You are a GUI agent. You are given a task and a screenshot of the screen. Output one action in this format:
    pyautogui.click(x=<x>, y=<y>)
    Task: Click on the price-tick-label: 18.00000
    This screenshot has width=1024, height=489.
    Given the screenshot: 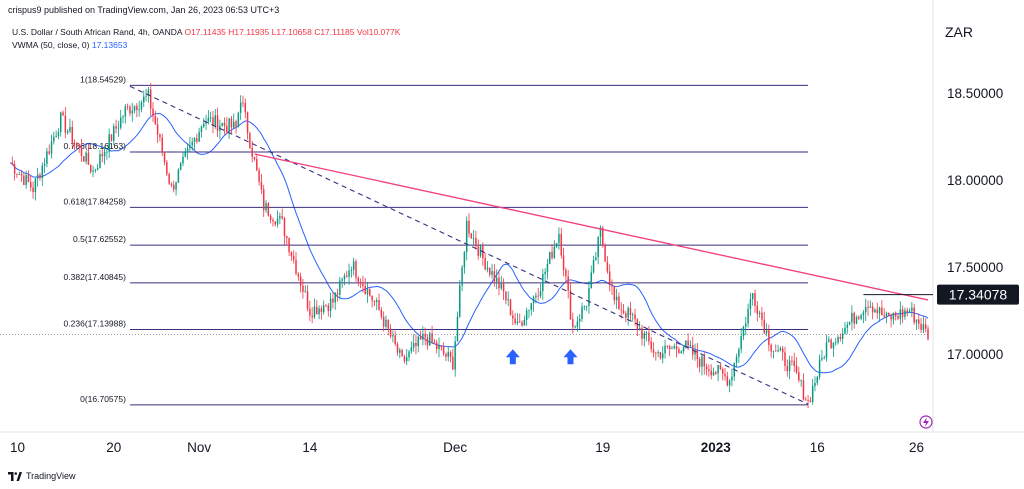 What is the action you would take?
    pyautogui.click(x=975, y=180)
    